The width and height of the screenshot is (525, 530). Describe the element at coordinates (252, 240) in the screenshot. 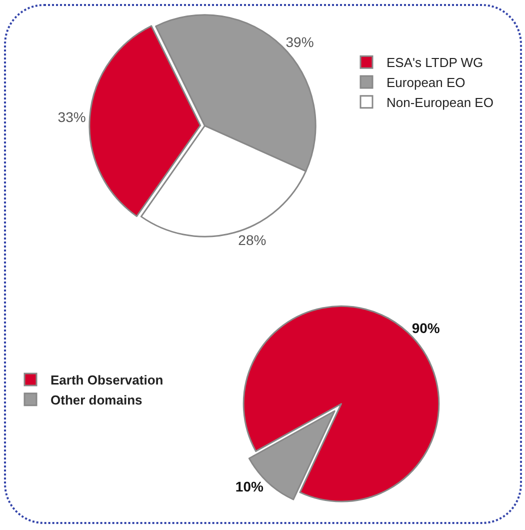

I see `data-label: 28%` at that location.